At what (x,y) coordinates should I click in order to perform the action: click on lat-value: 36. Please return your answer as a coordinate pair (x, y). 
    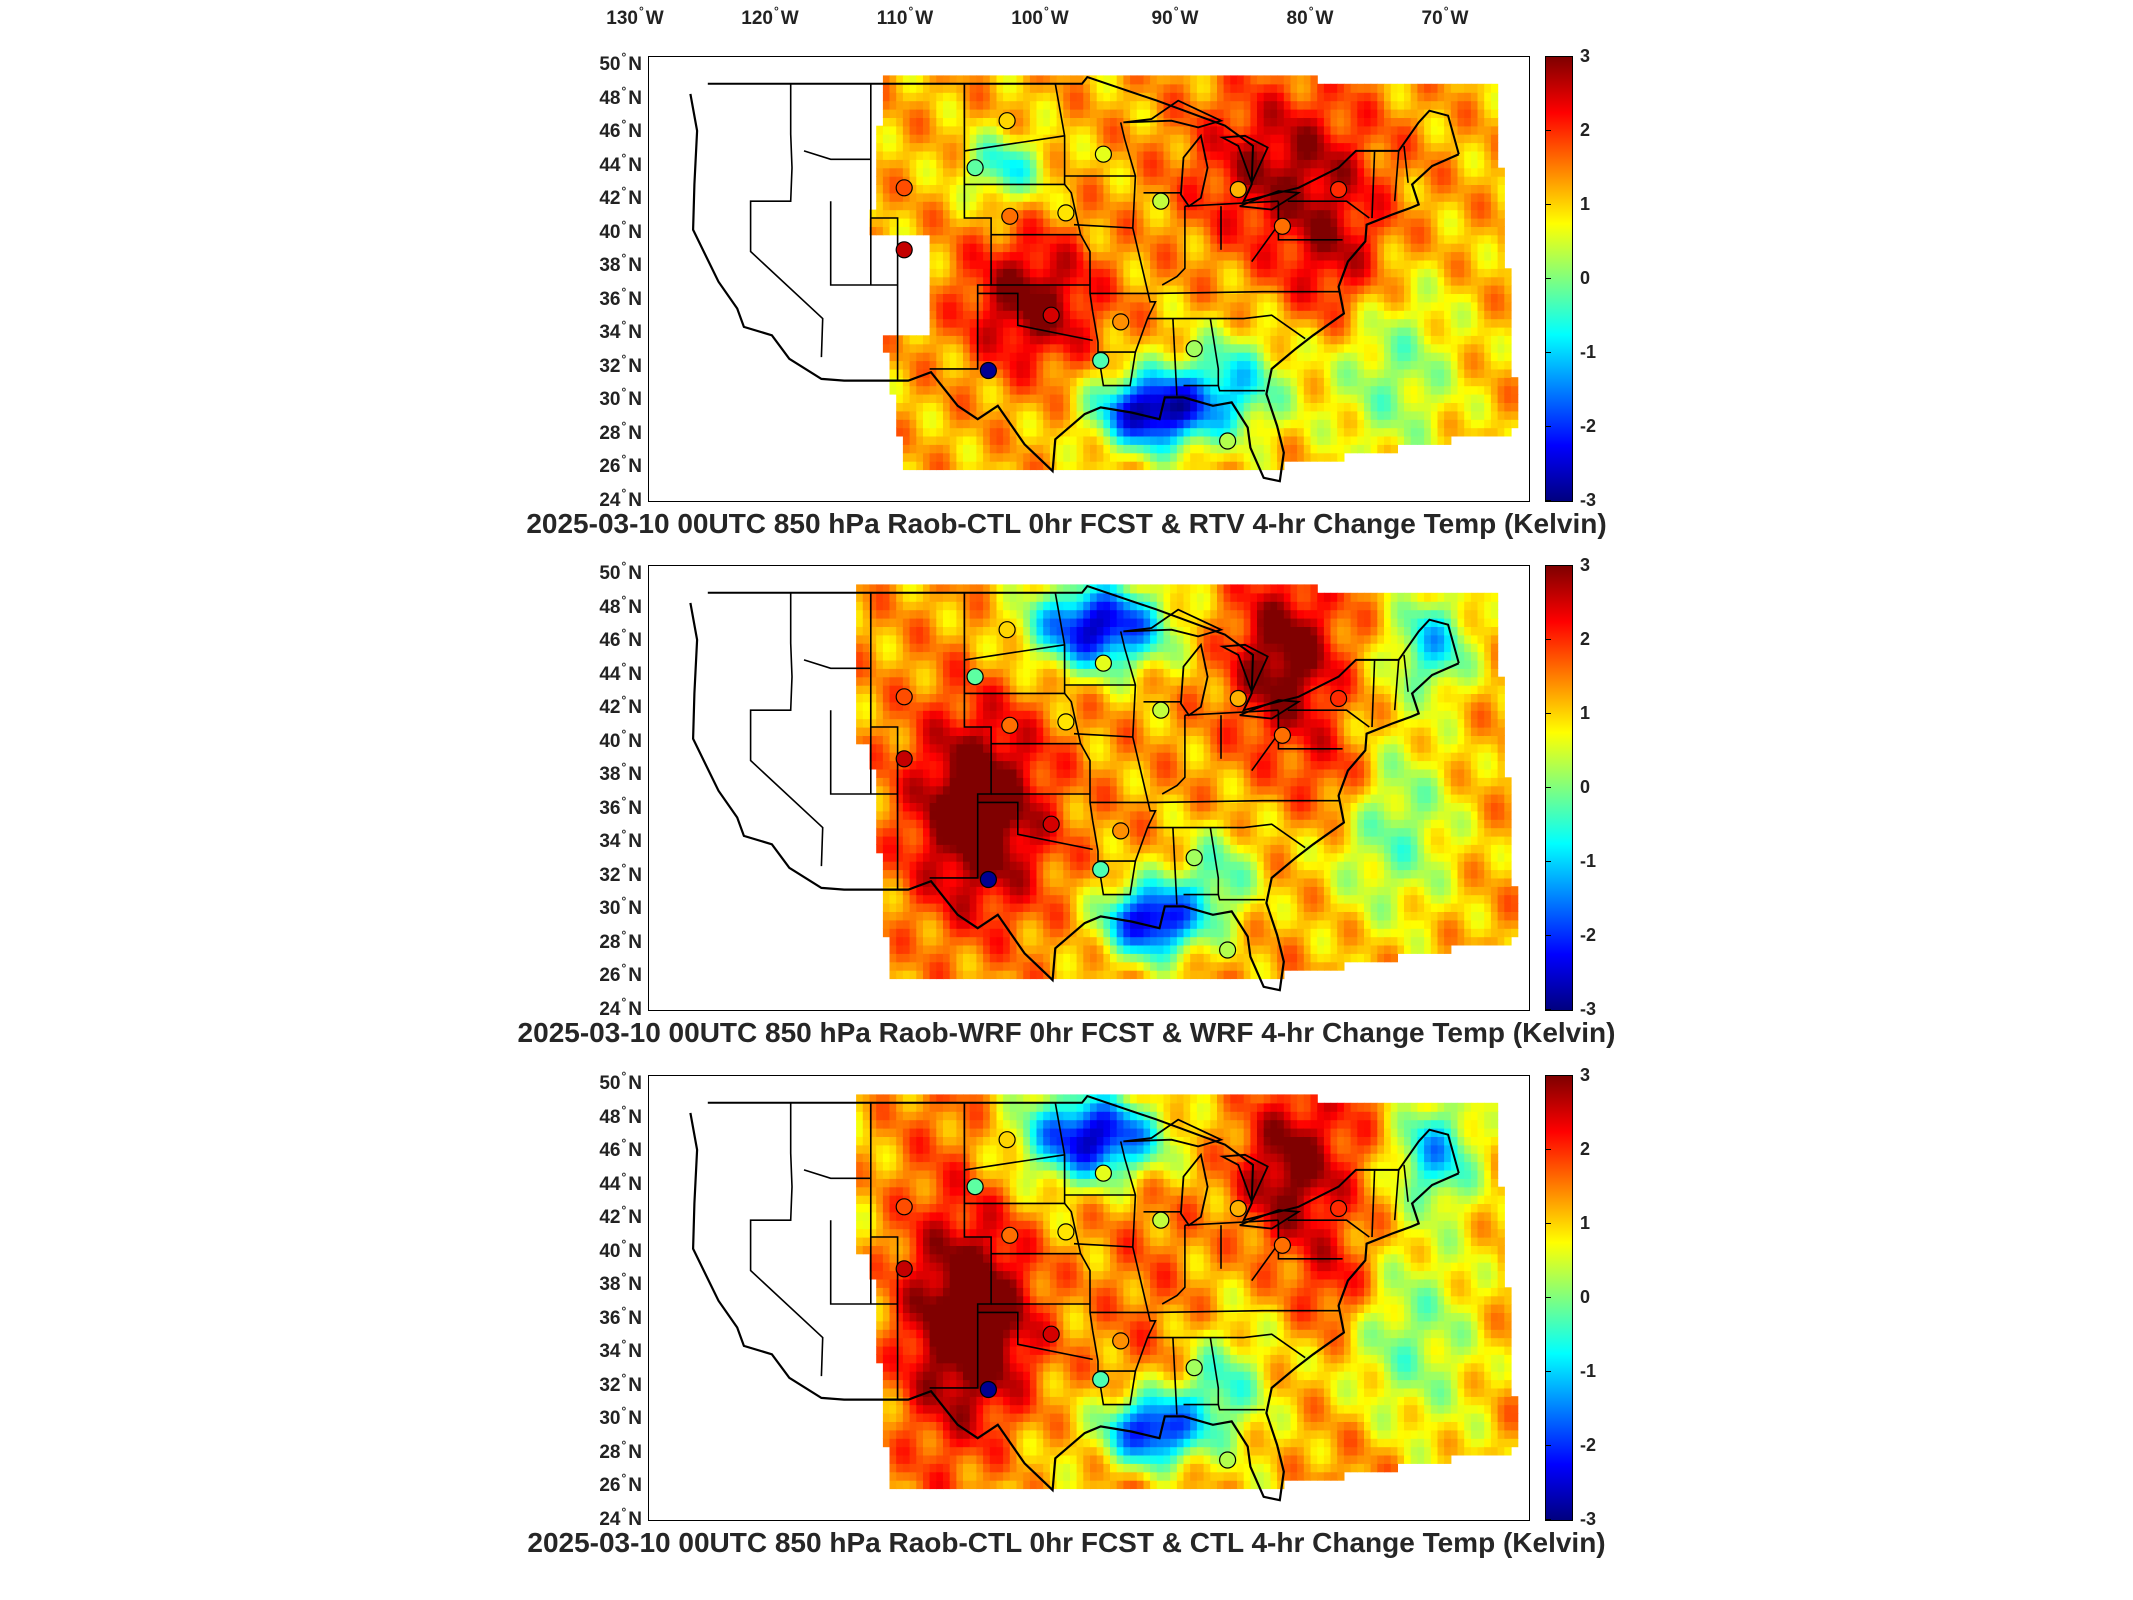
    Looking at the image, I should click on (610, 299).